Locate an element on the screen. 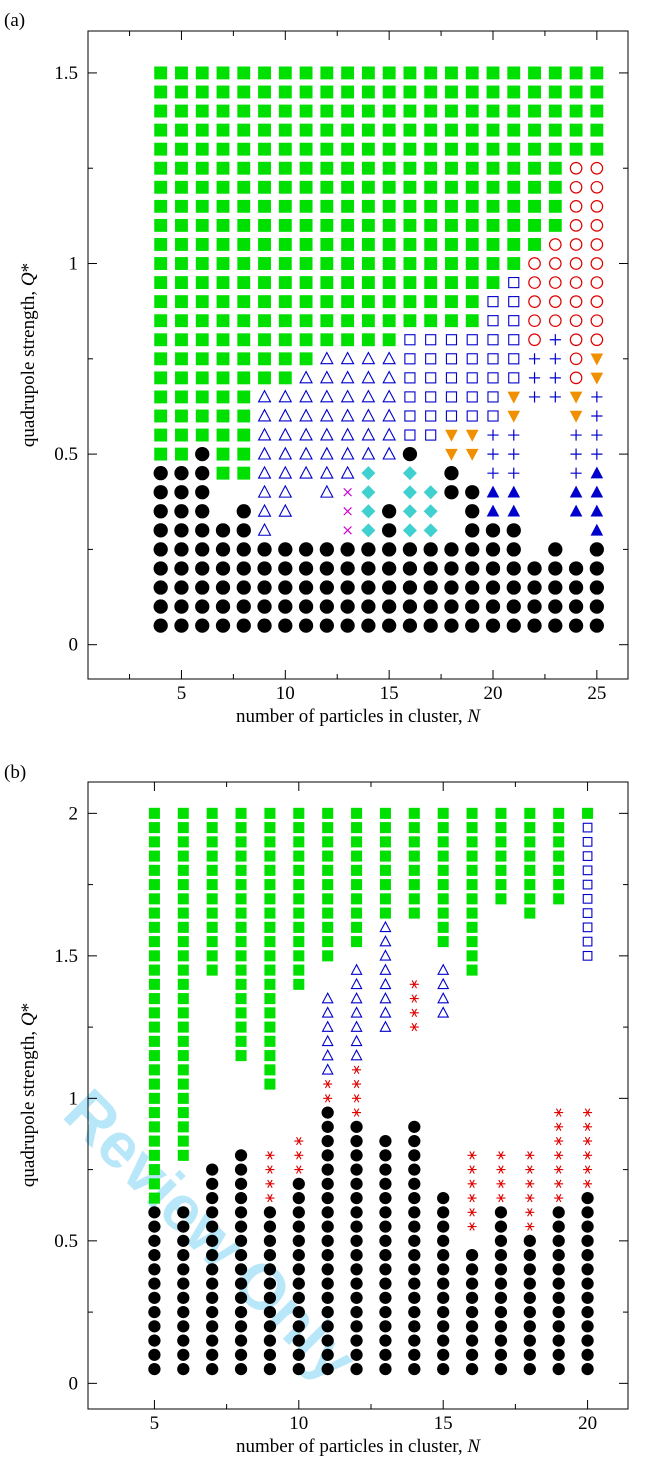  panel-a-plus-point is located at coordinates (514, 435).